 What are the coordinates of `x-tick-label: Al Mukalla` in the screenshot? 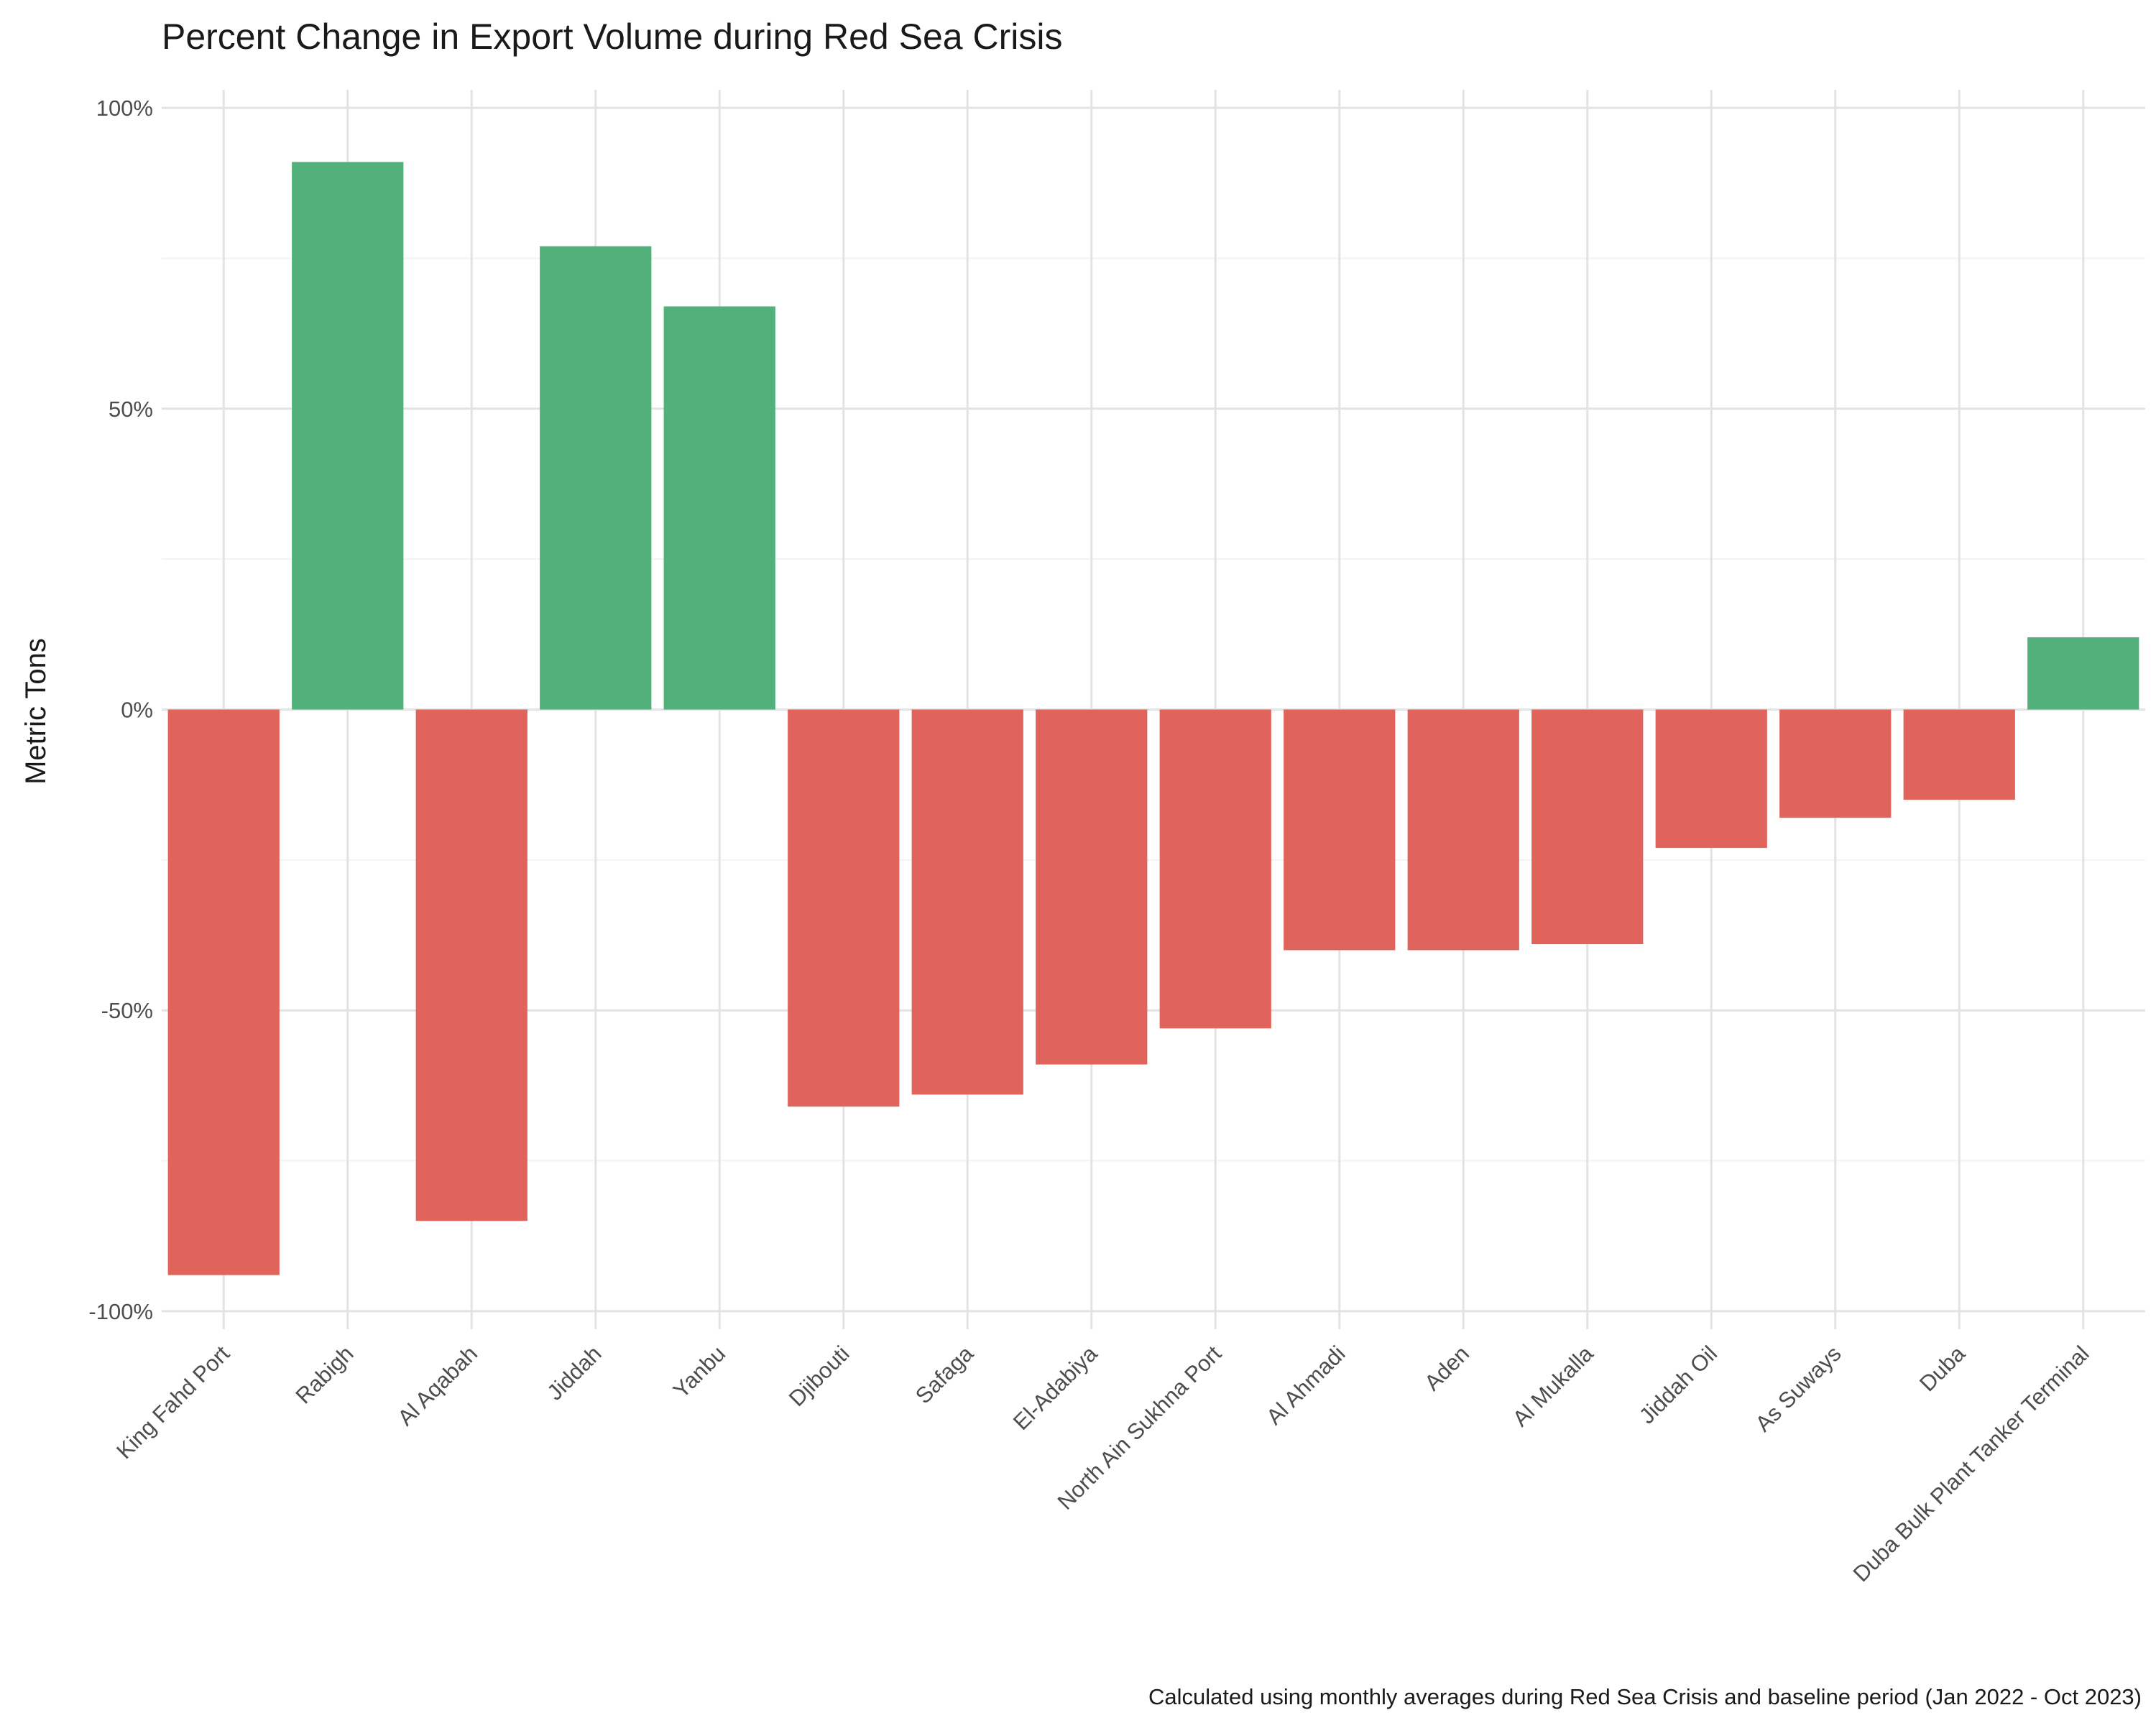 It's located at (1553, 1386).